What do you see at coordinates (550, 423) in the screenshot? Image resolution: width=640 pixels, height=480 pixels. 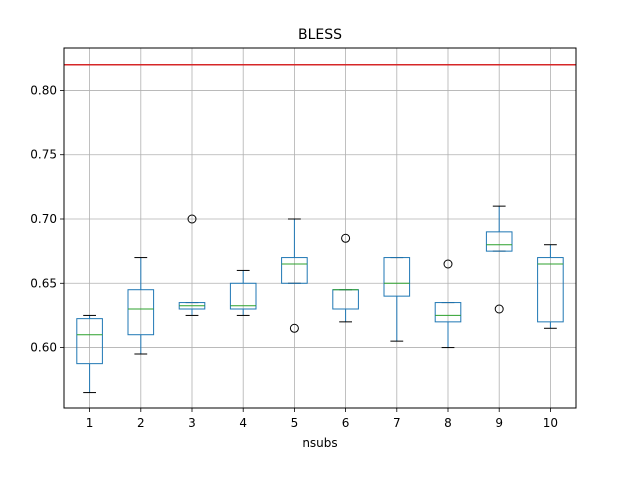 I see `x-tick-label: 10` at bounding box center [550, 423].